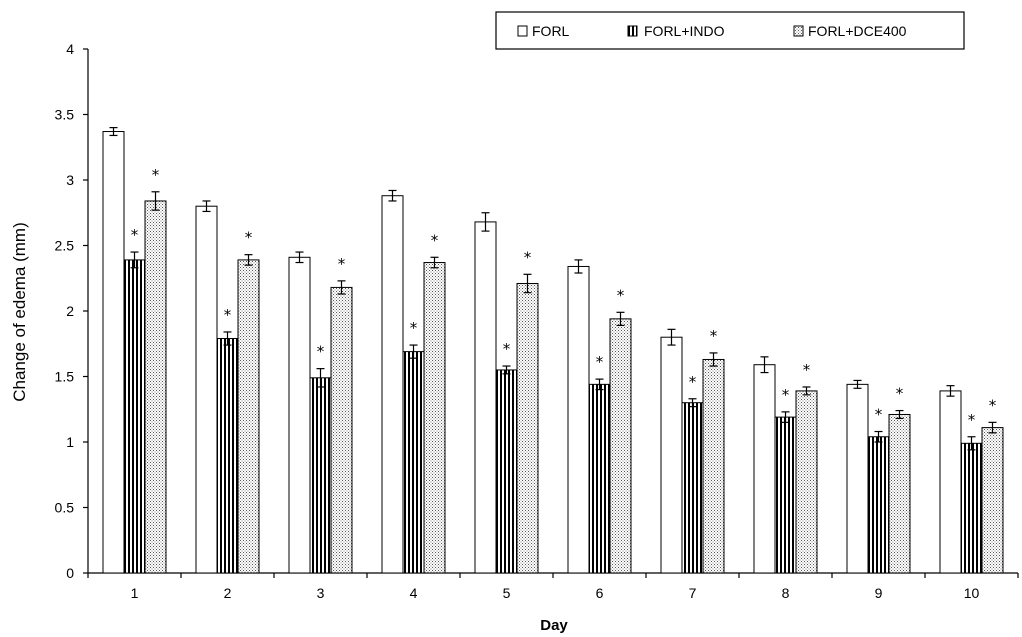 This screenshot has width=1022, height=637. What do you see at coordinates (786, 593) in the screenshot?
I see `x-tick-label: 8` at bounding box center [786, 593].